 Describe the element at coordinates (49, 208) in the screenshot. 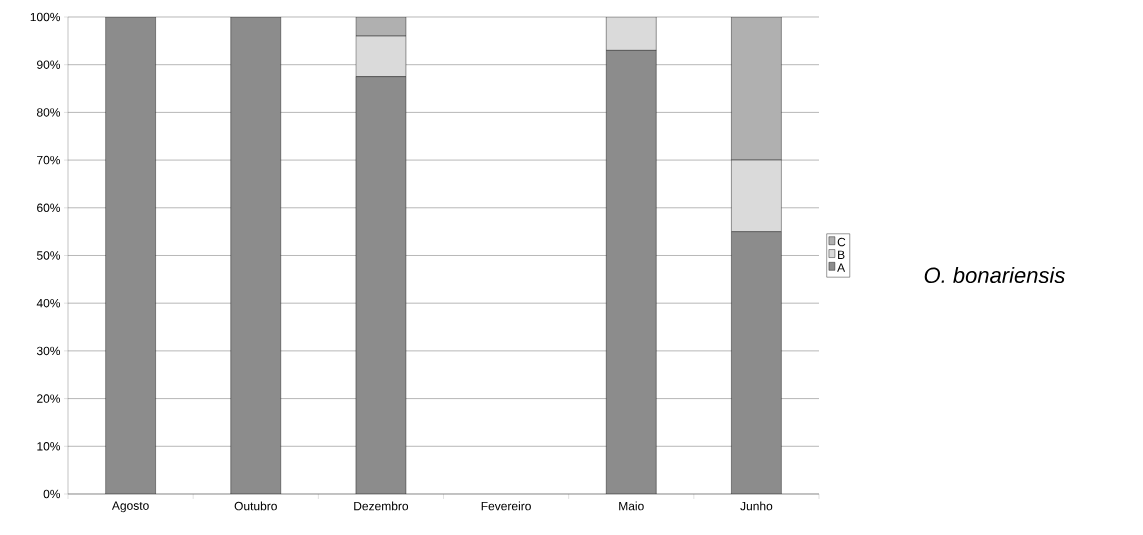

I see `y-tick-label: 60%` at that location.